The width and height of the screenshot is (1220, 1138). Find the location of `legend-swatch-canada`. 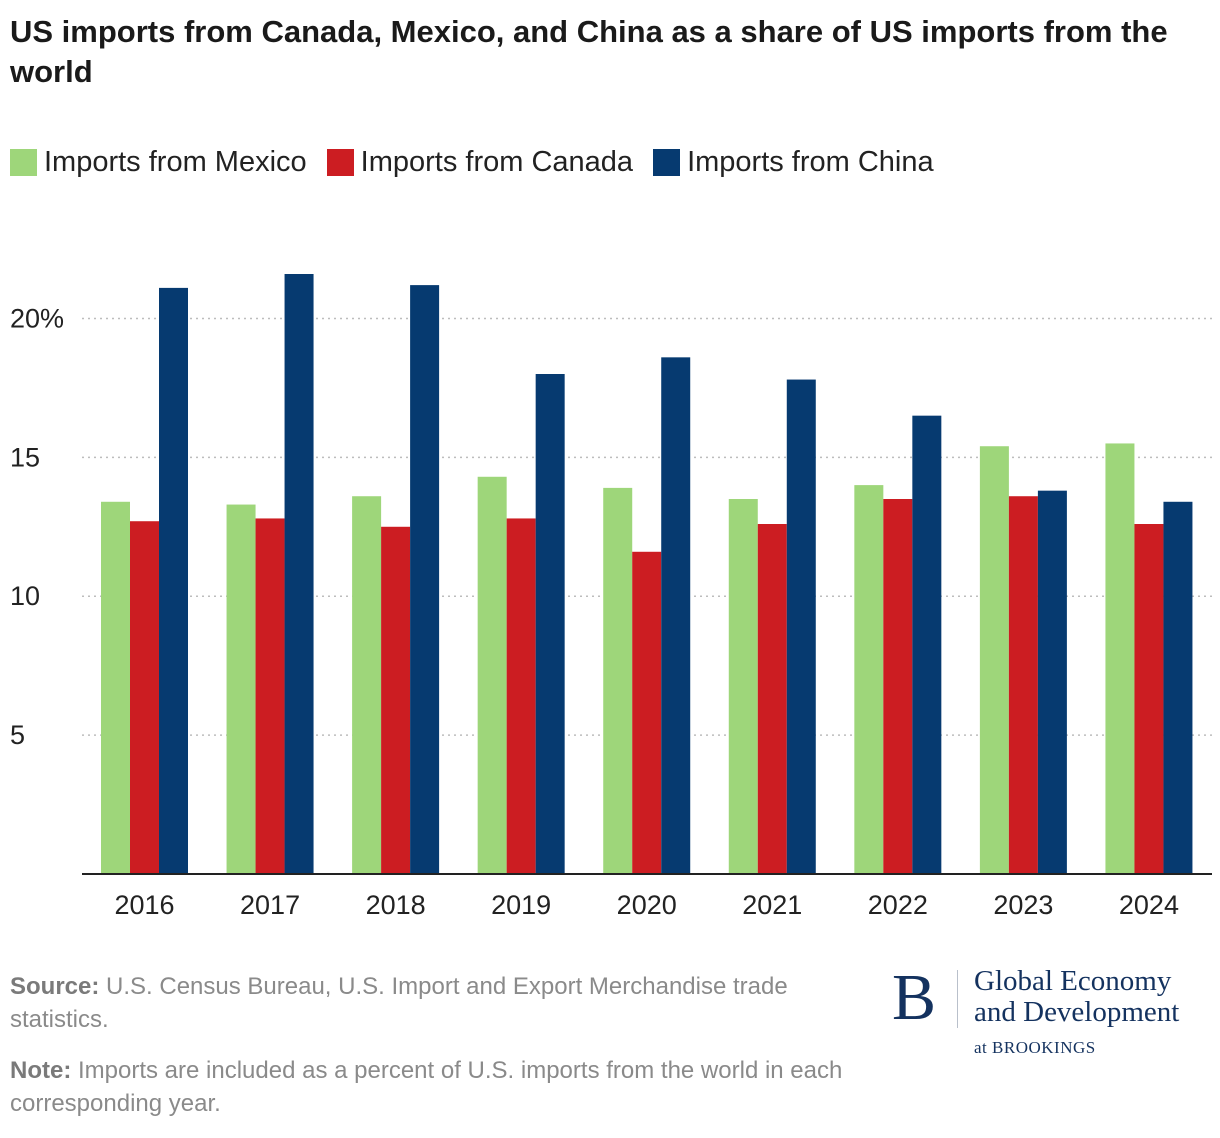

legend-swatch-canada is located at coordinates (340, 162).